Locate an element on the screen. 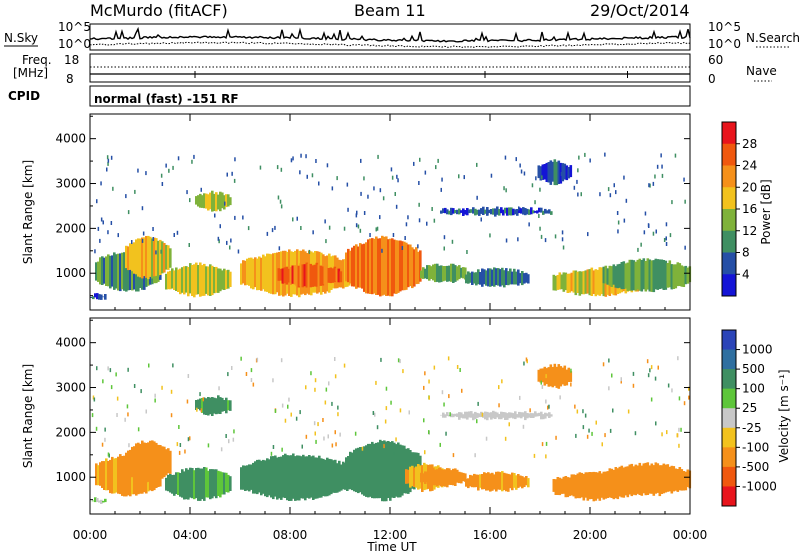  beam-title: Beam 11 is located at coordinates (390, 10).